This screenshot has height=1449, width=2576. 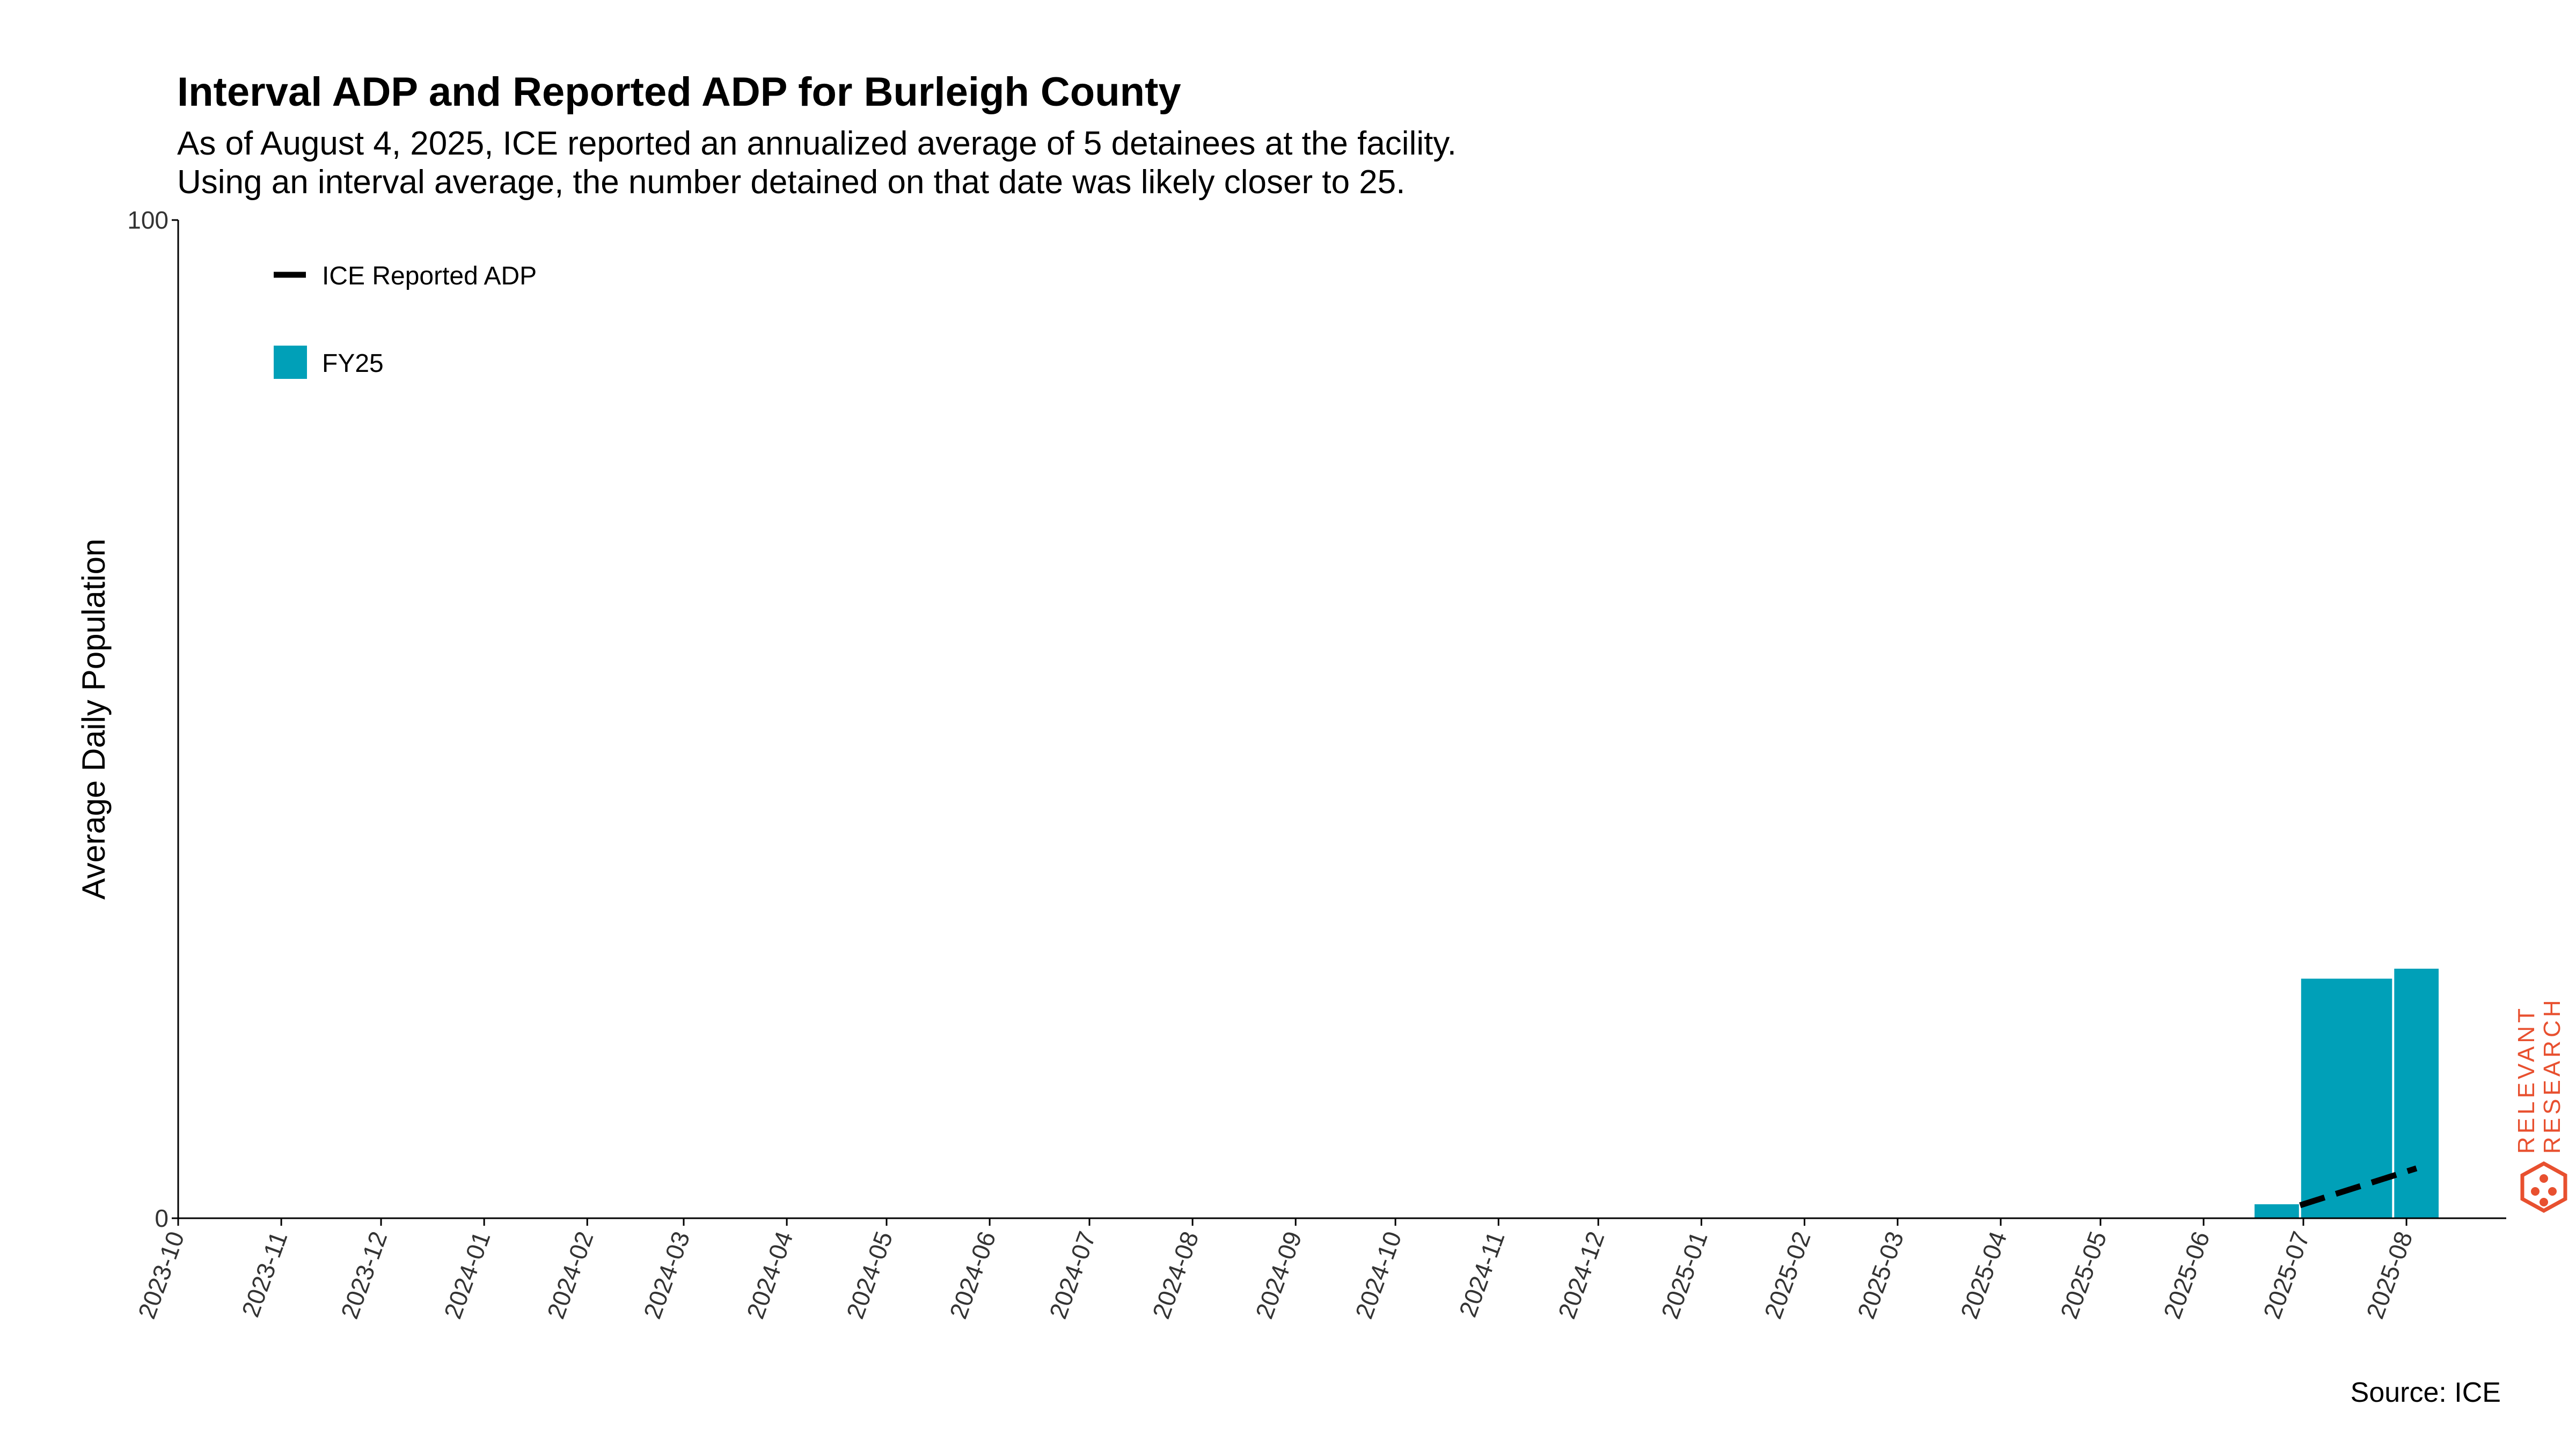 What do you see at coordinates (290, 362) in the screenshot?
I see `legend-bar-swatch` at bounding box center [290, 362].